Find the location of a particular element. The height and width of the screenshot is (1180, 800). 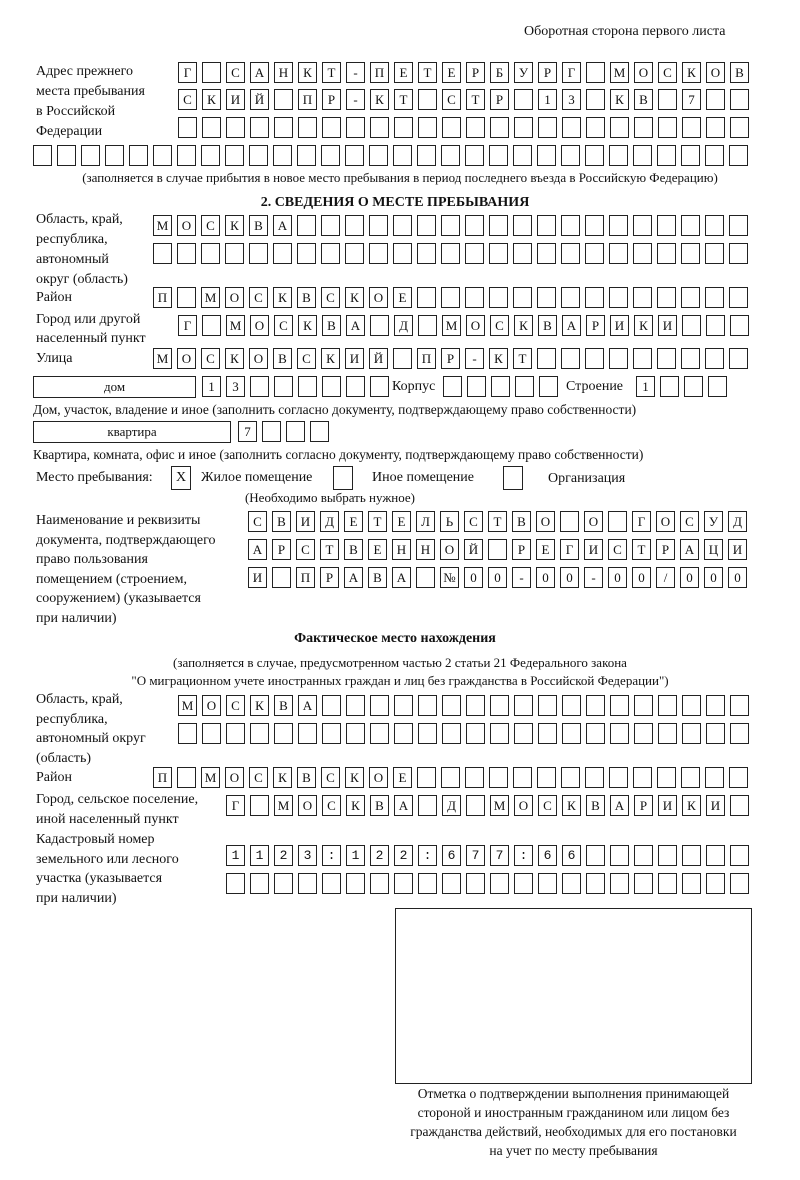

char-cell: № is located at coordinates (449, 577).